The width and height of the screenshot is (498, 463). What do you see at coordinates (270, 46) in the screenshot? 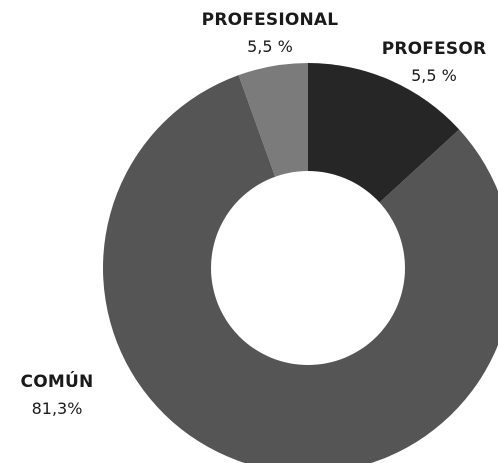
I see `slice-value-profesional: 5,5 %` at bounding box center [270, 46].